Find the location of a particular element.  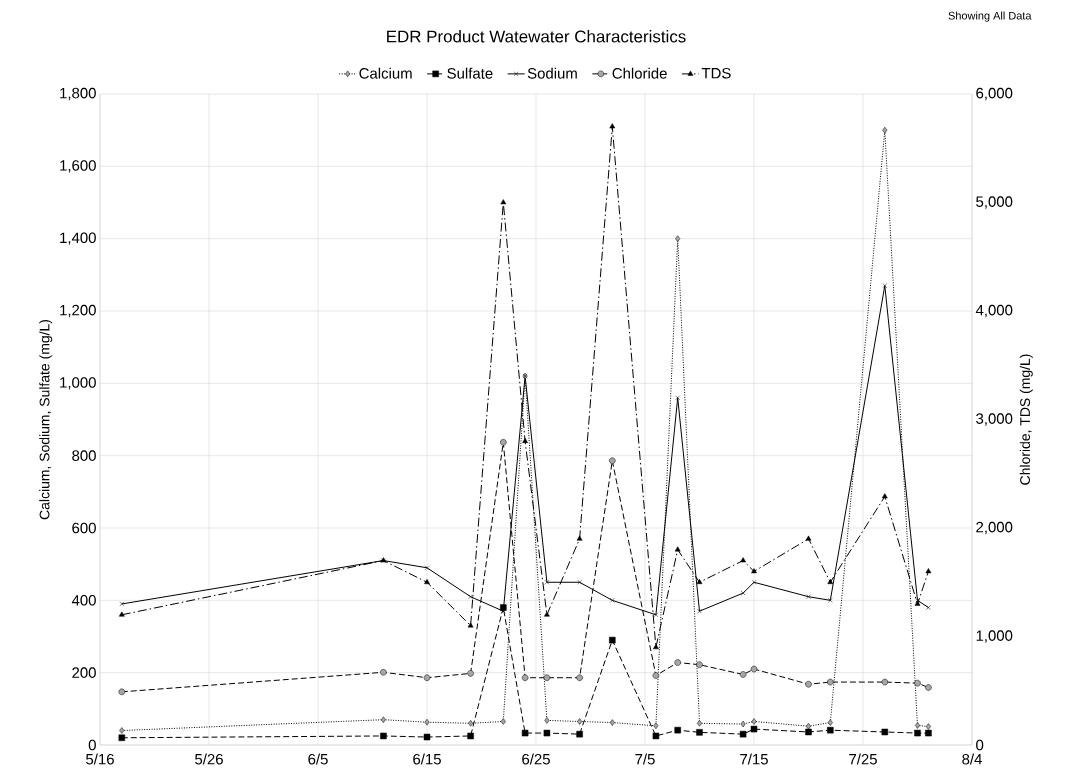

legend-label: Sulfate is located at coordinates (470, 73).